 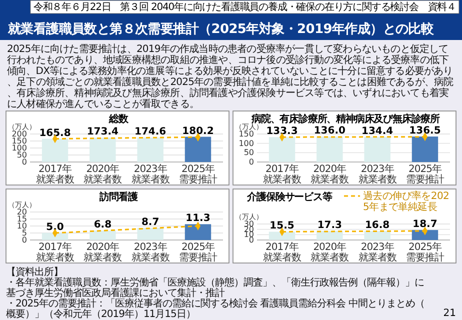 I want to click on text: 21, so click(x=449, y=313).